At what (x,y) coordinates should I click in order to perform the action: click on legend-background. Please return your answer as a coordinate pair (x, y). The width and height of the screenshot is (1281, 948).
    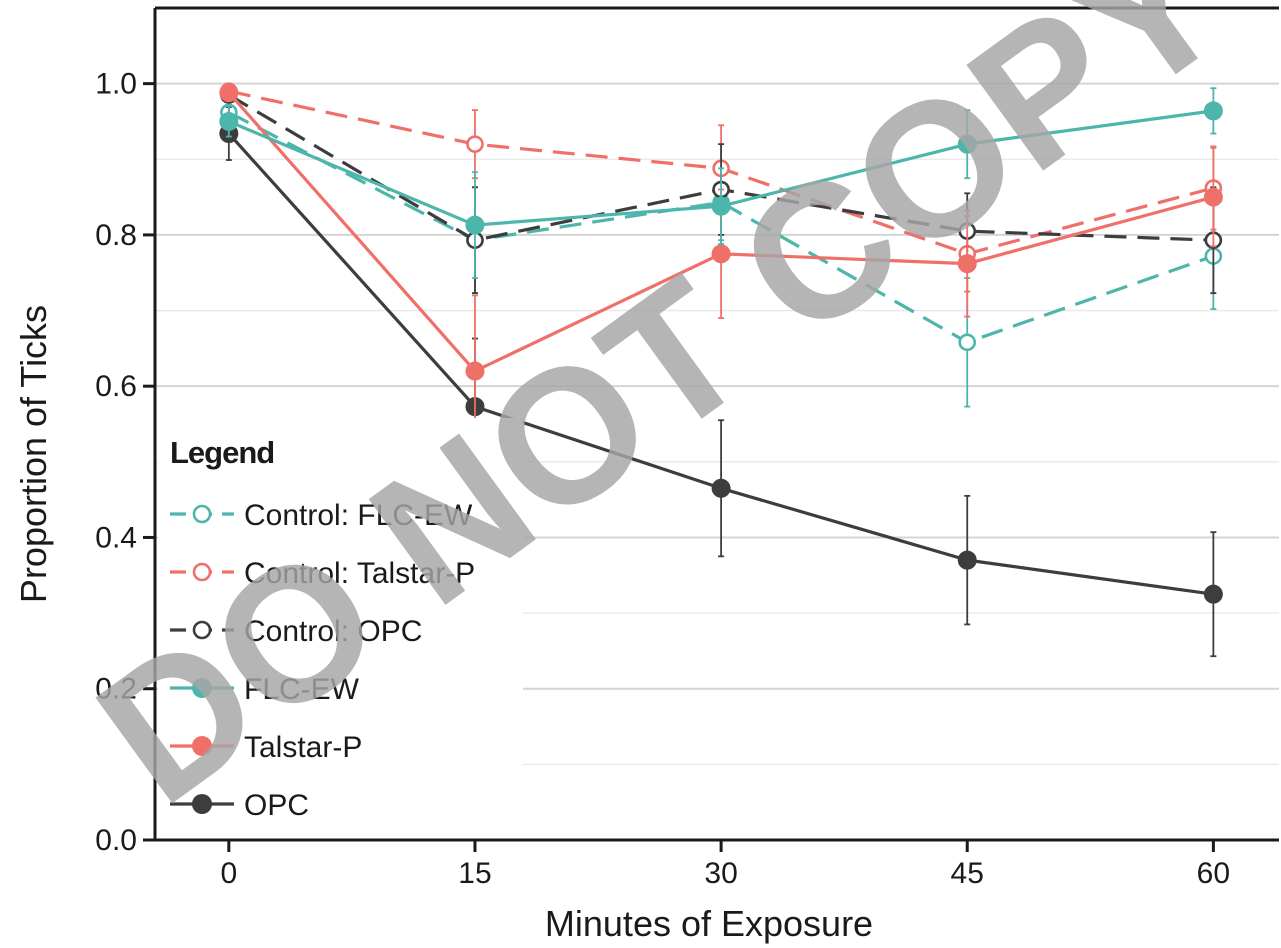
    Looking at the image, I should click on (340, 627).